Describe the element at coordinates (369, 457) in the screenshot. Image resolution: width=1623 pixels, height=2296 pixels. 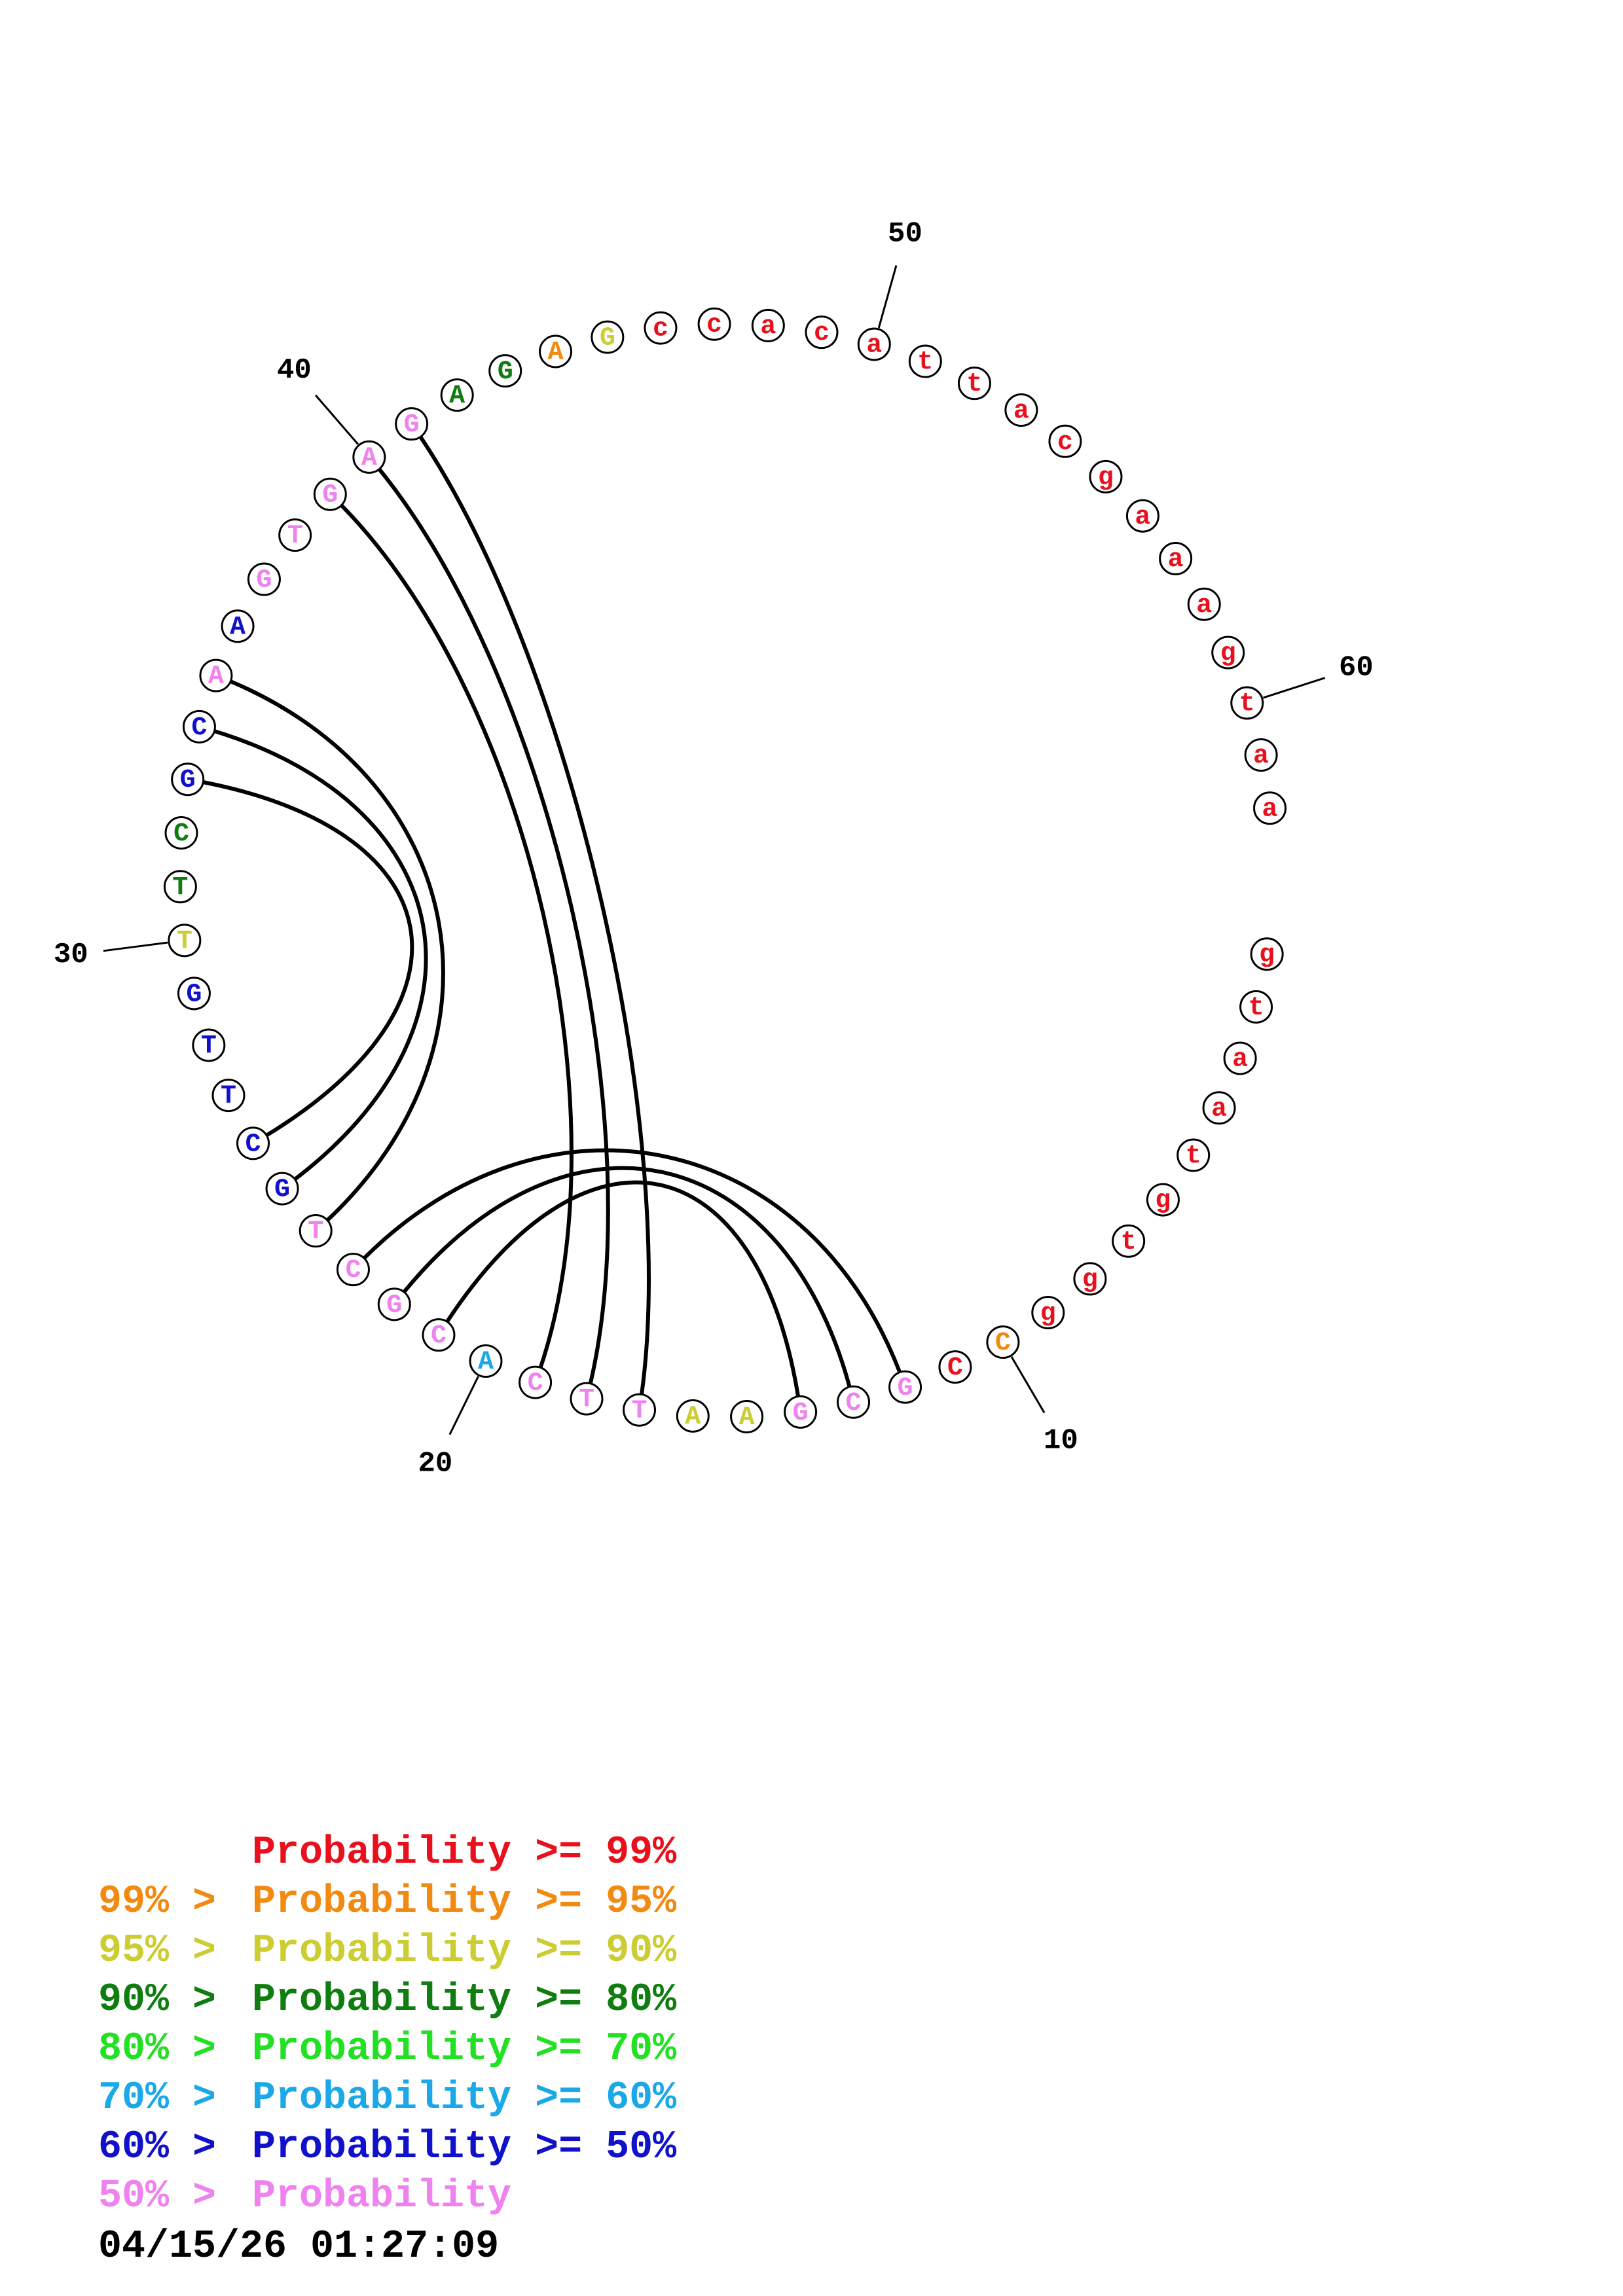
I see `nucleotide-40: A` at that location.